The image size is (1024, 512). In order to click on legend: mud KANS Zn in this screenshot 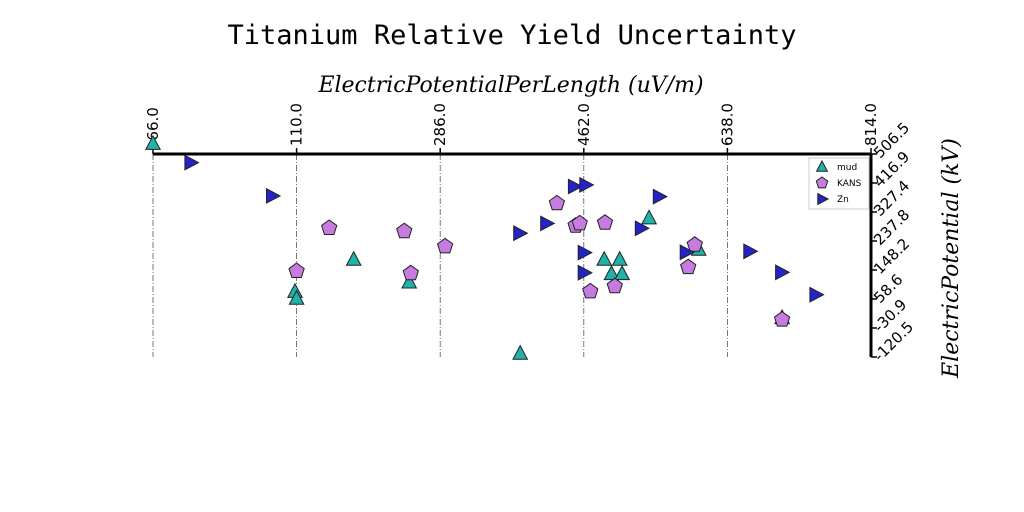, I will do `click(839, 183)`.